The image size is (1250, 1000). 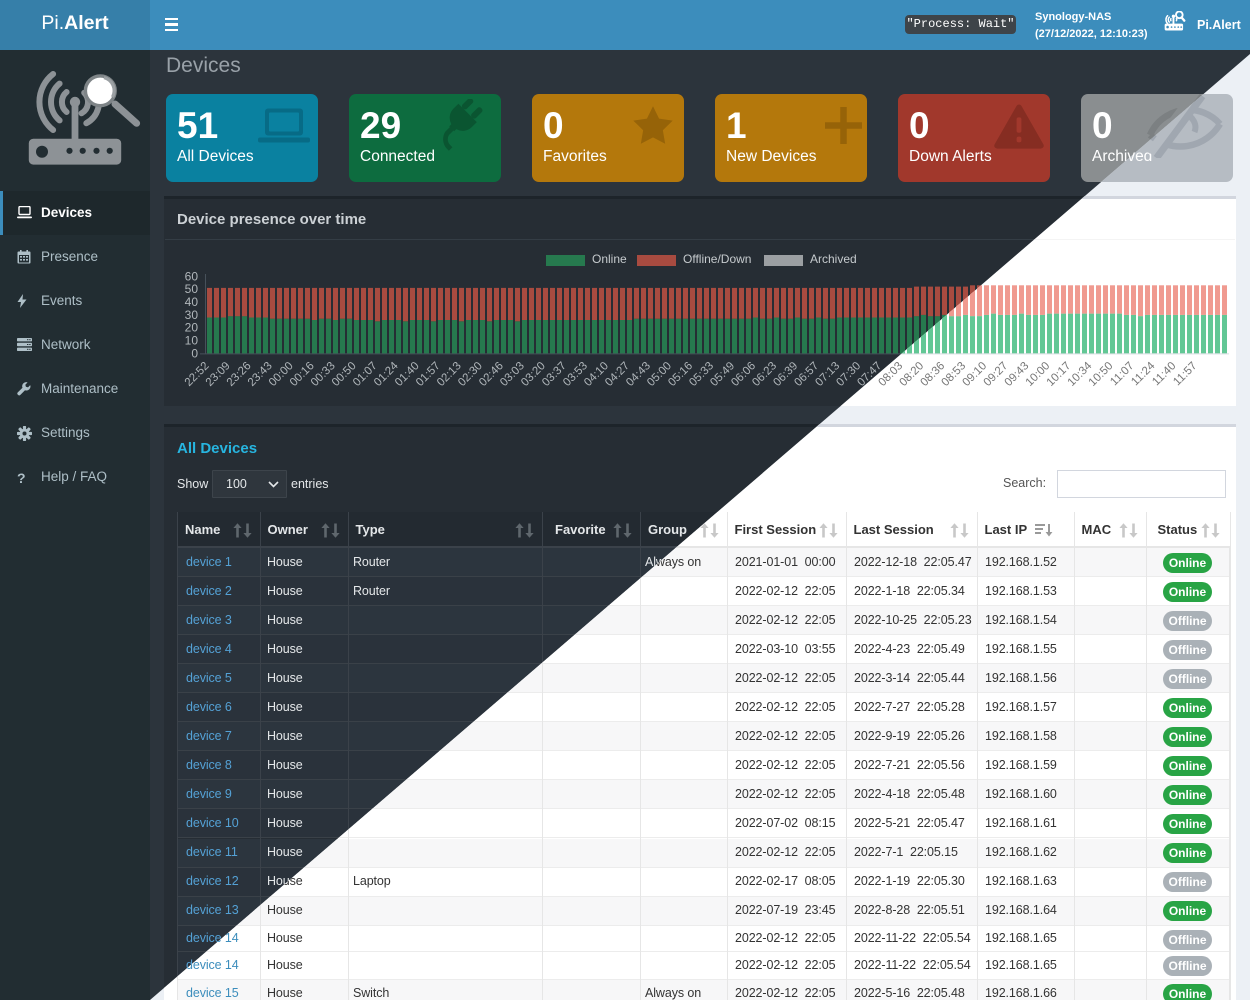 I want to click on svg-text: 10, so click(x=192, y=341).